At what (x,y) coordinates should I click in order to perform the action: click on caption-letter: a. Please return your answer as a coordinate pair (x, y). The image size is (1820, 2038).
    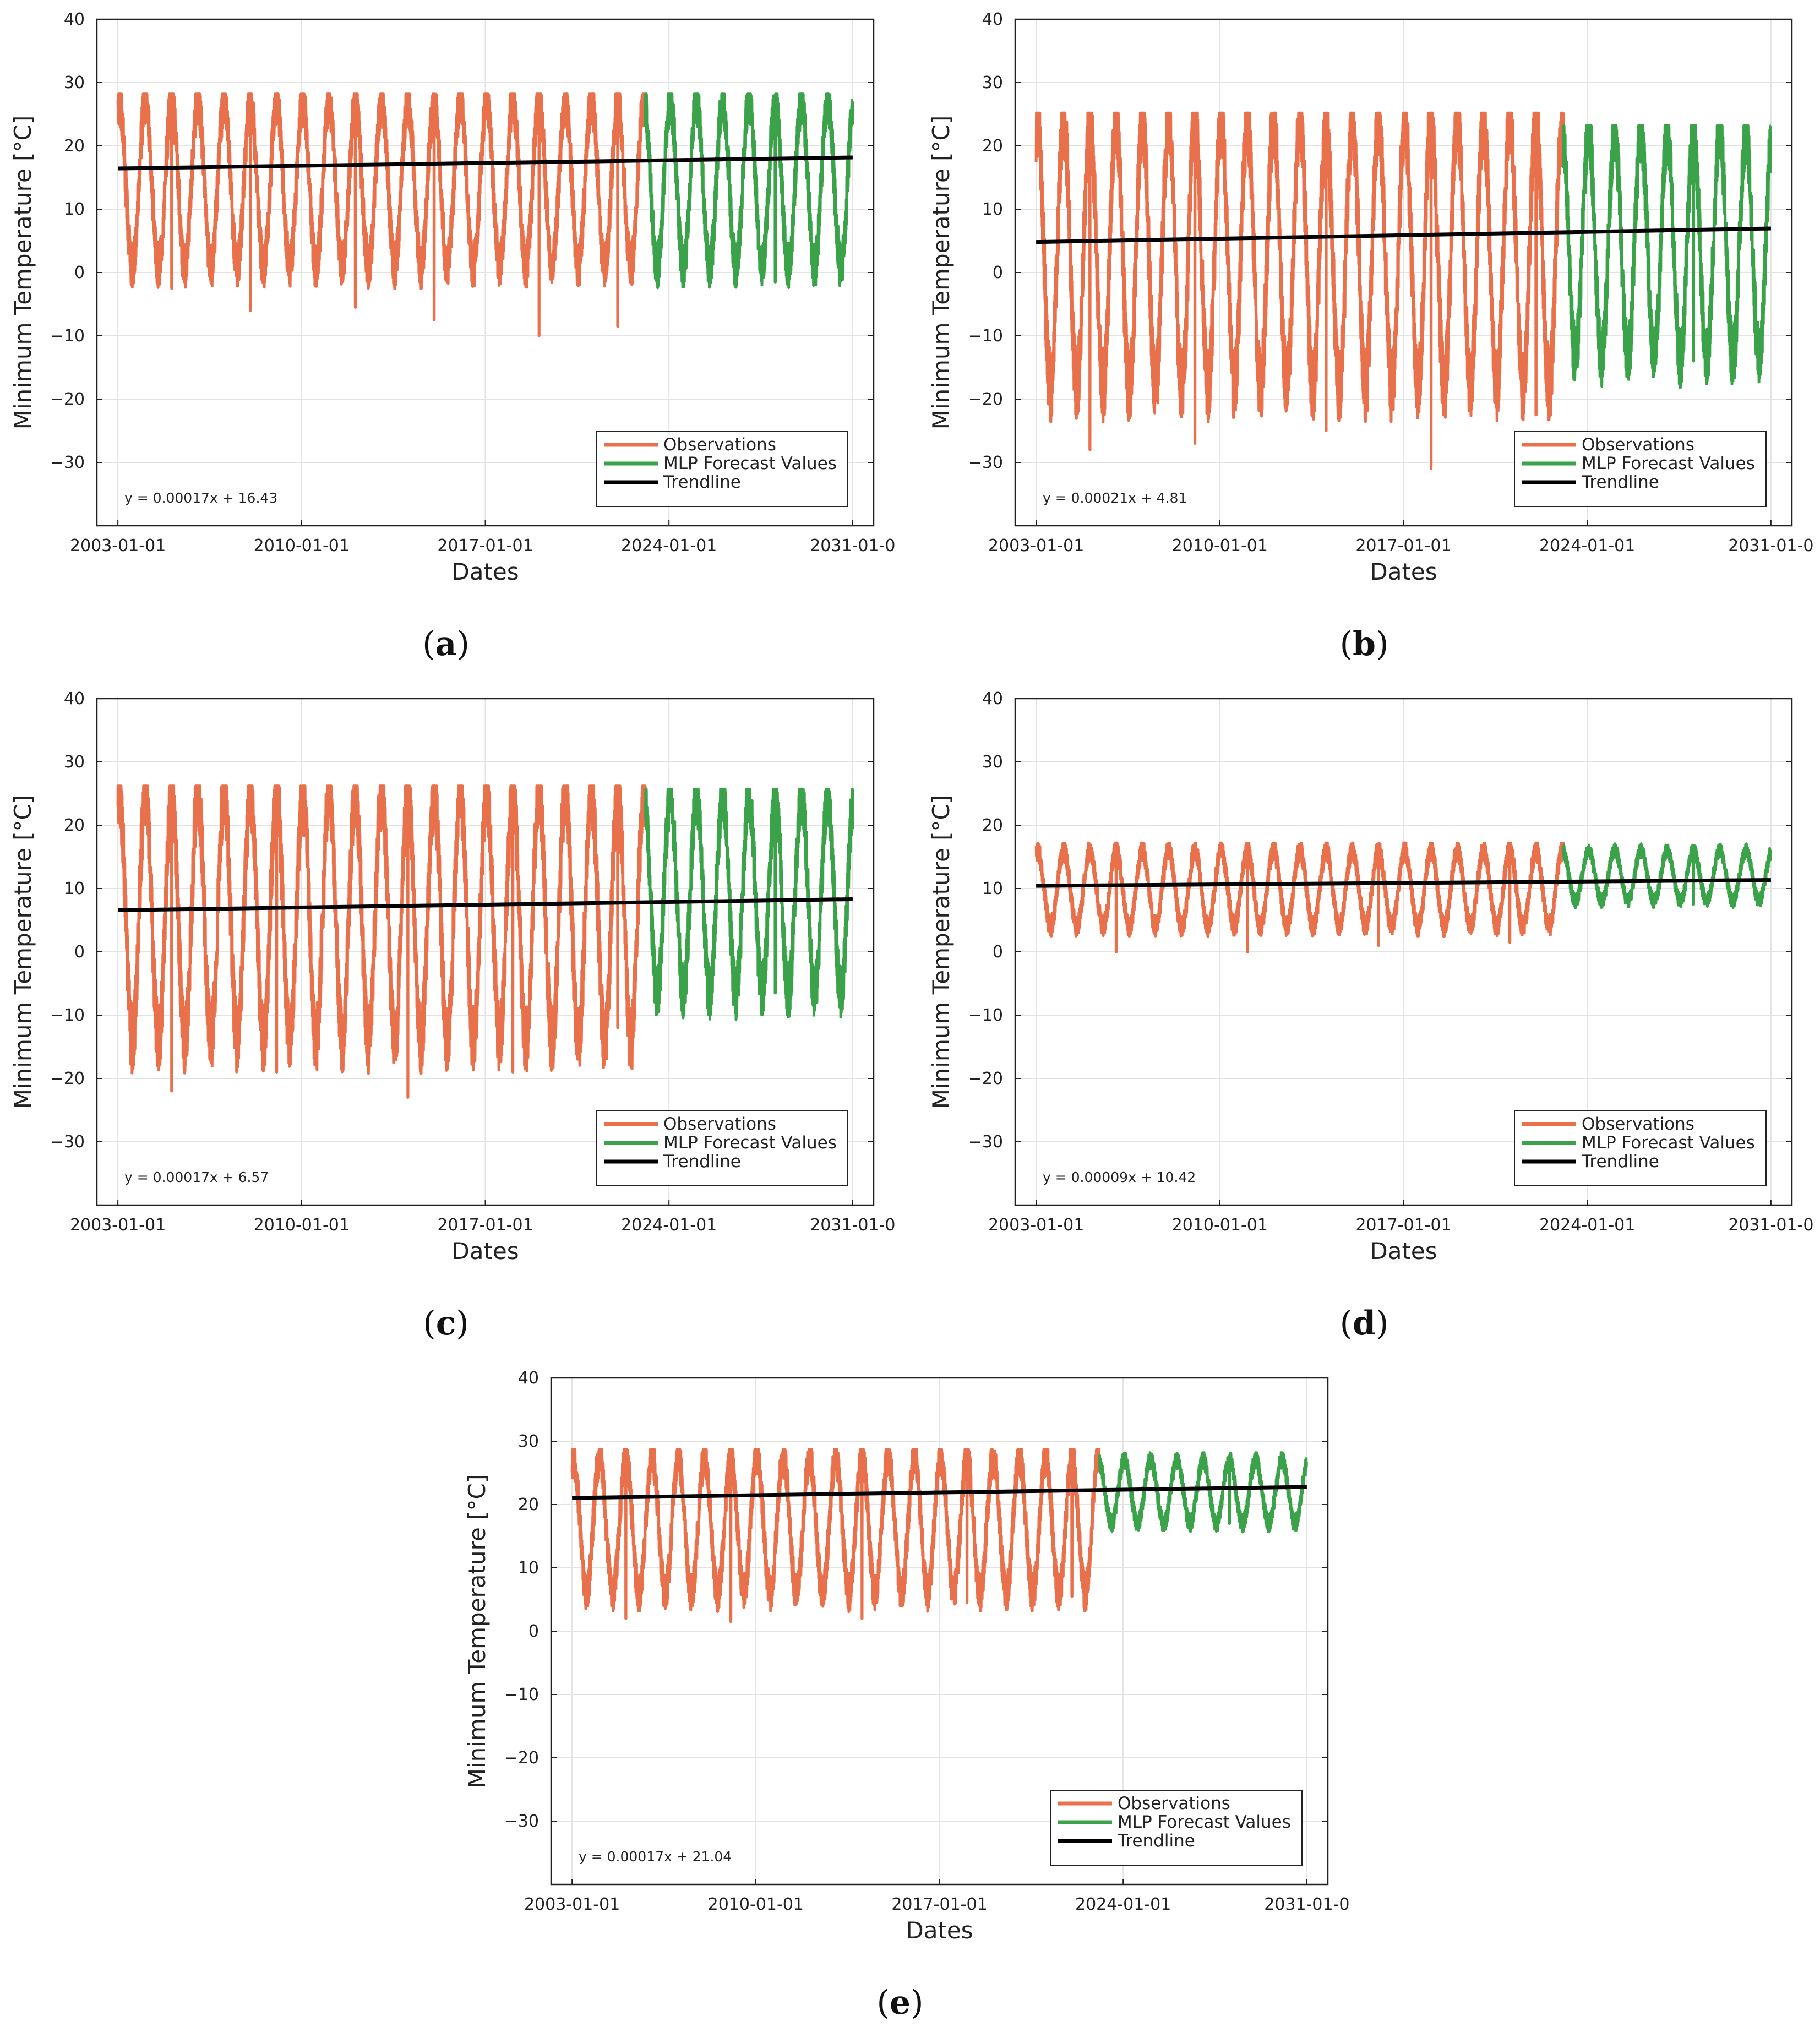
    Looking at the image, I should click on (446, 644).